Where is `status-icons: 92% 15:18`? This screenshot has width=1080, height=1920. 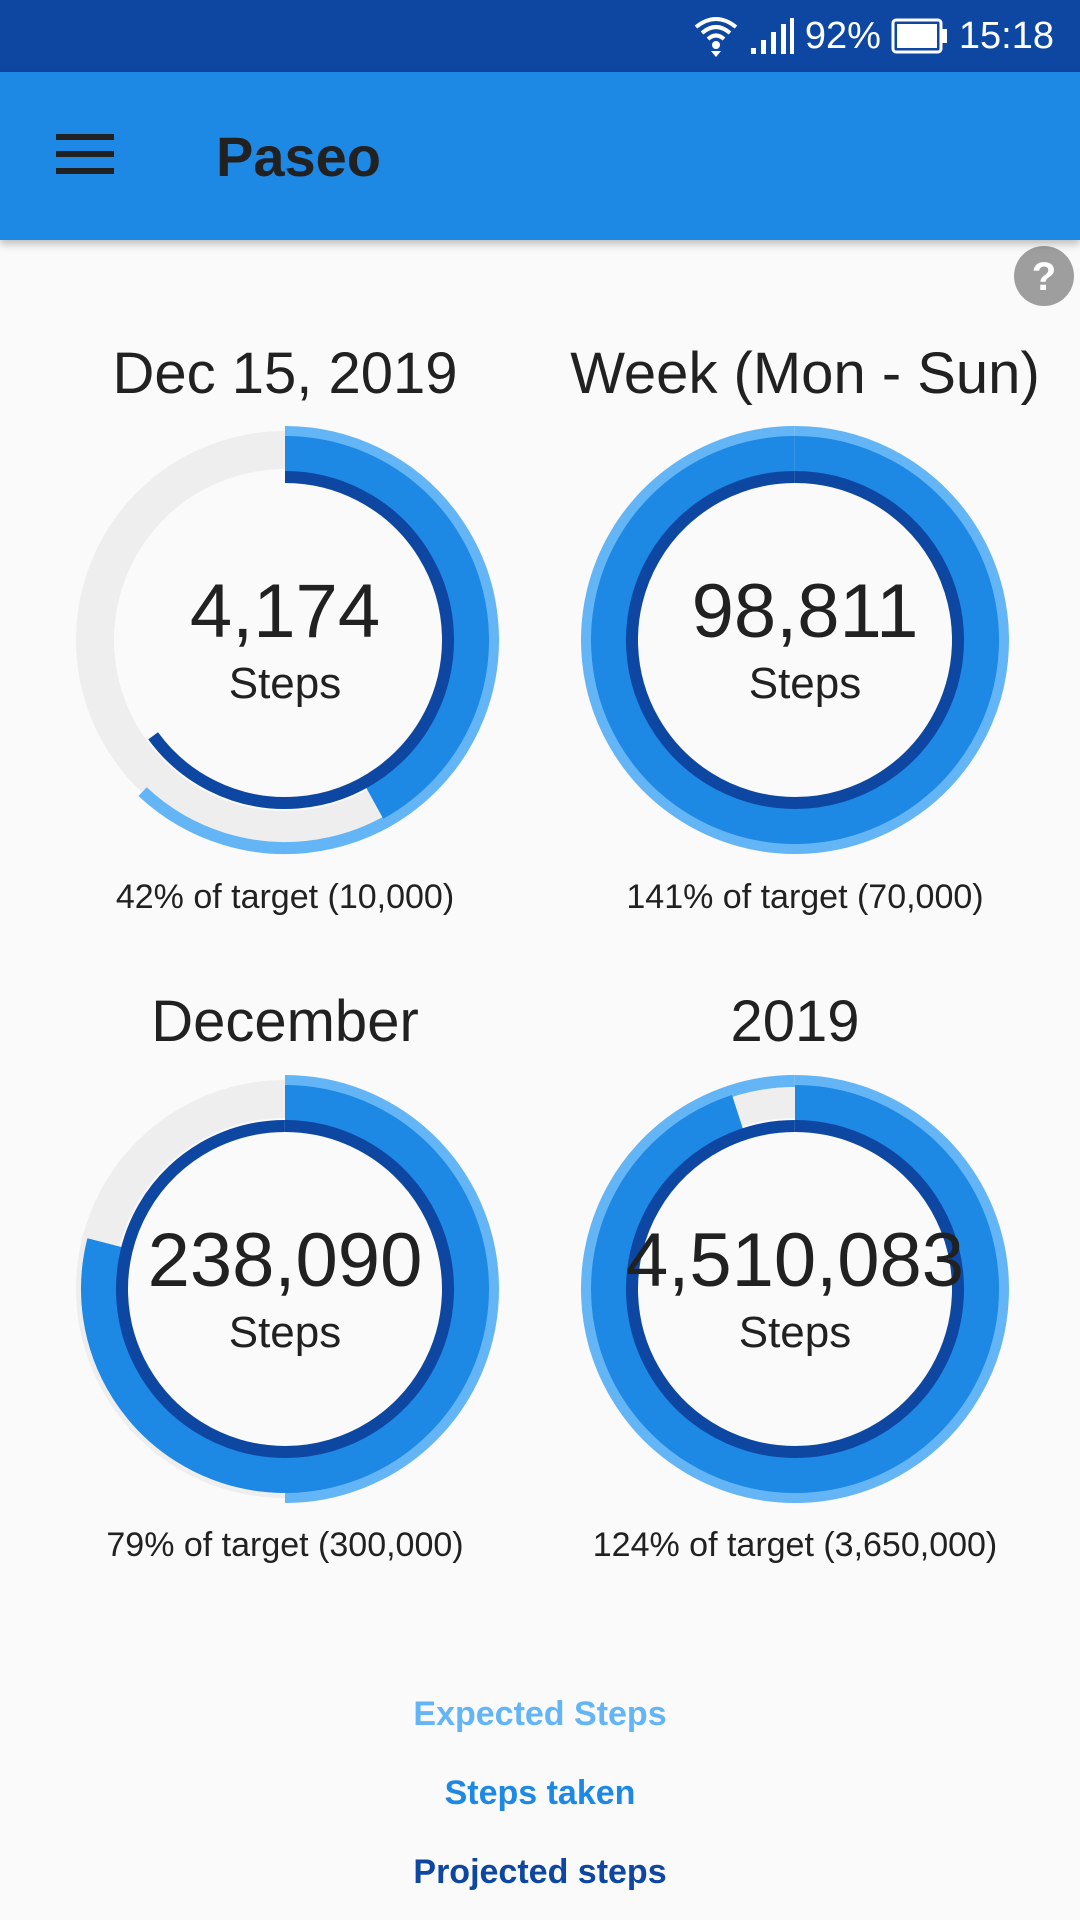 status-icons: 92% 15:18 is located at coordinates (873, 36).